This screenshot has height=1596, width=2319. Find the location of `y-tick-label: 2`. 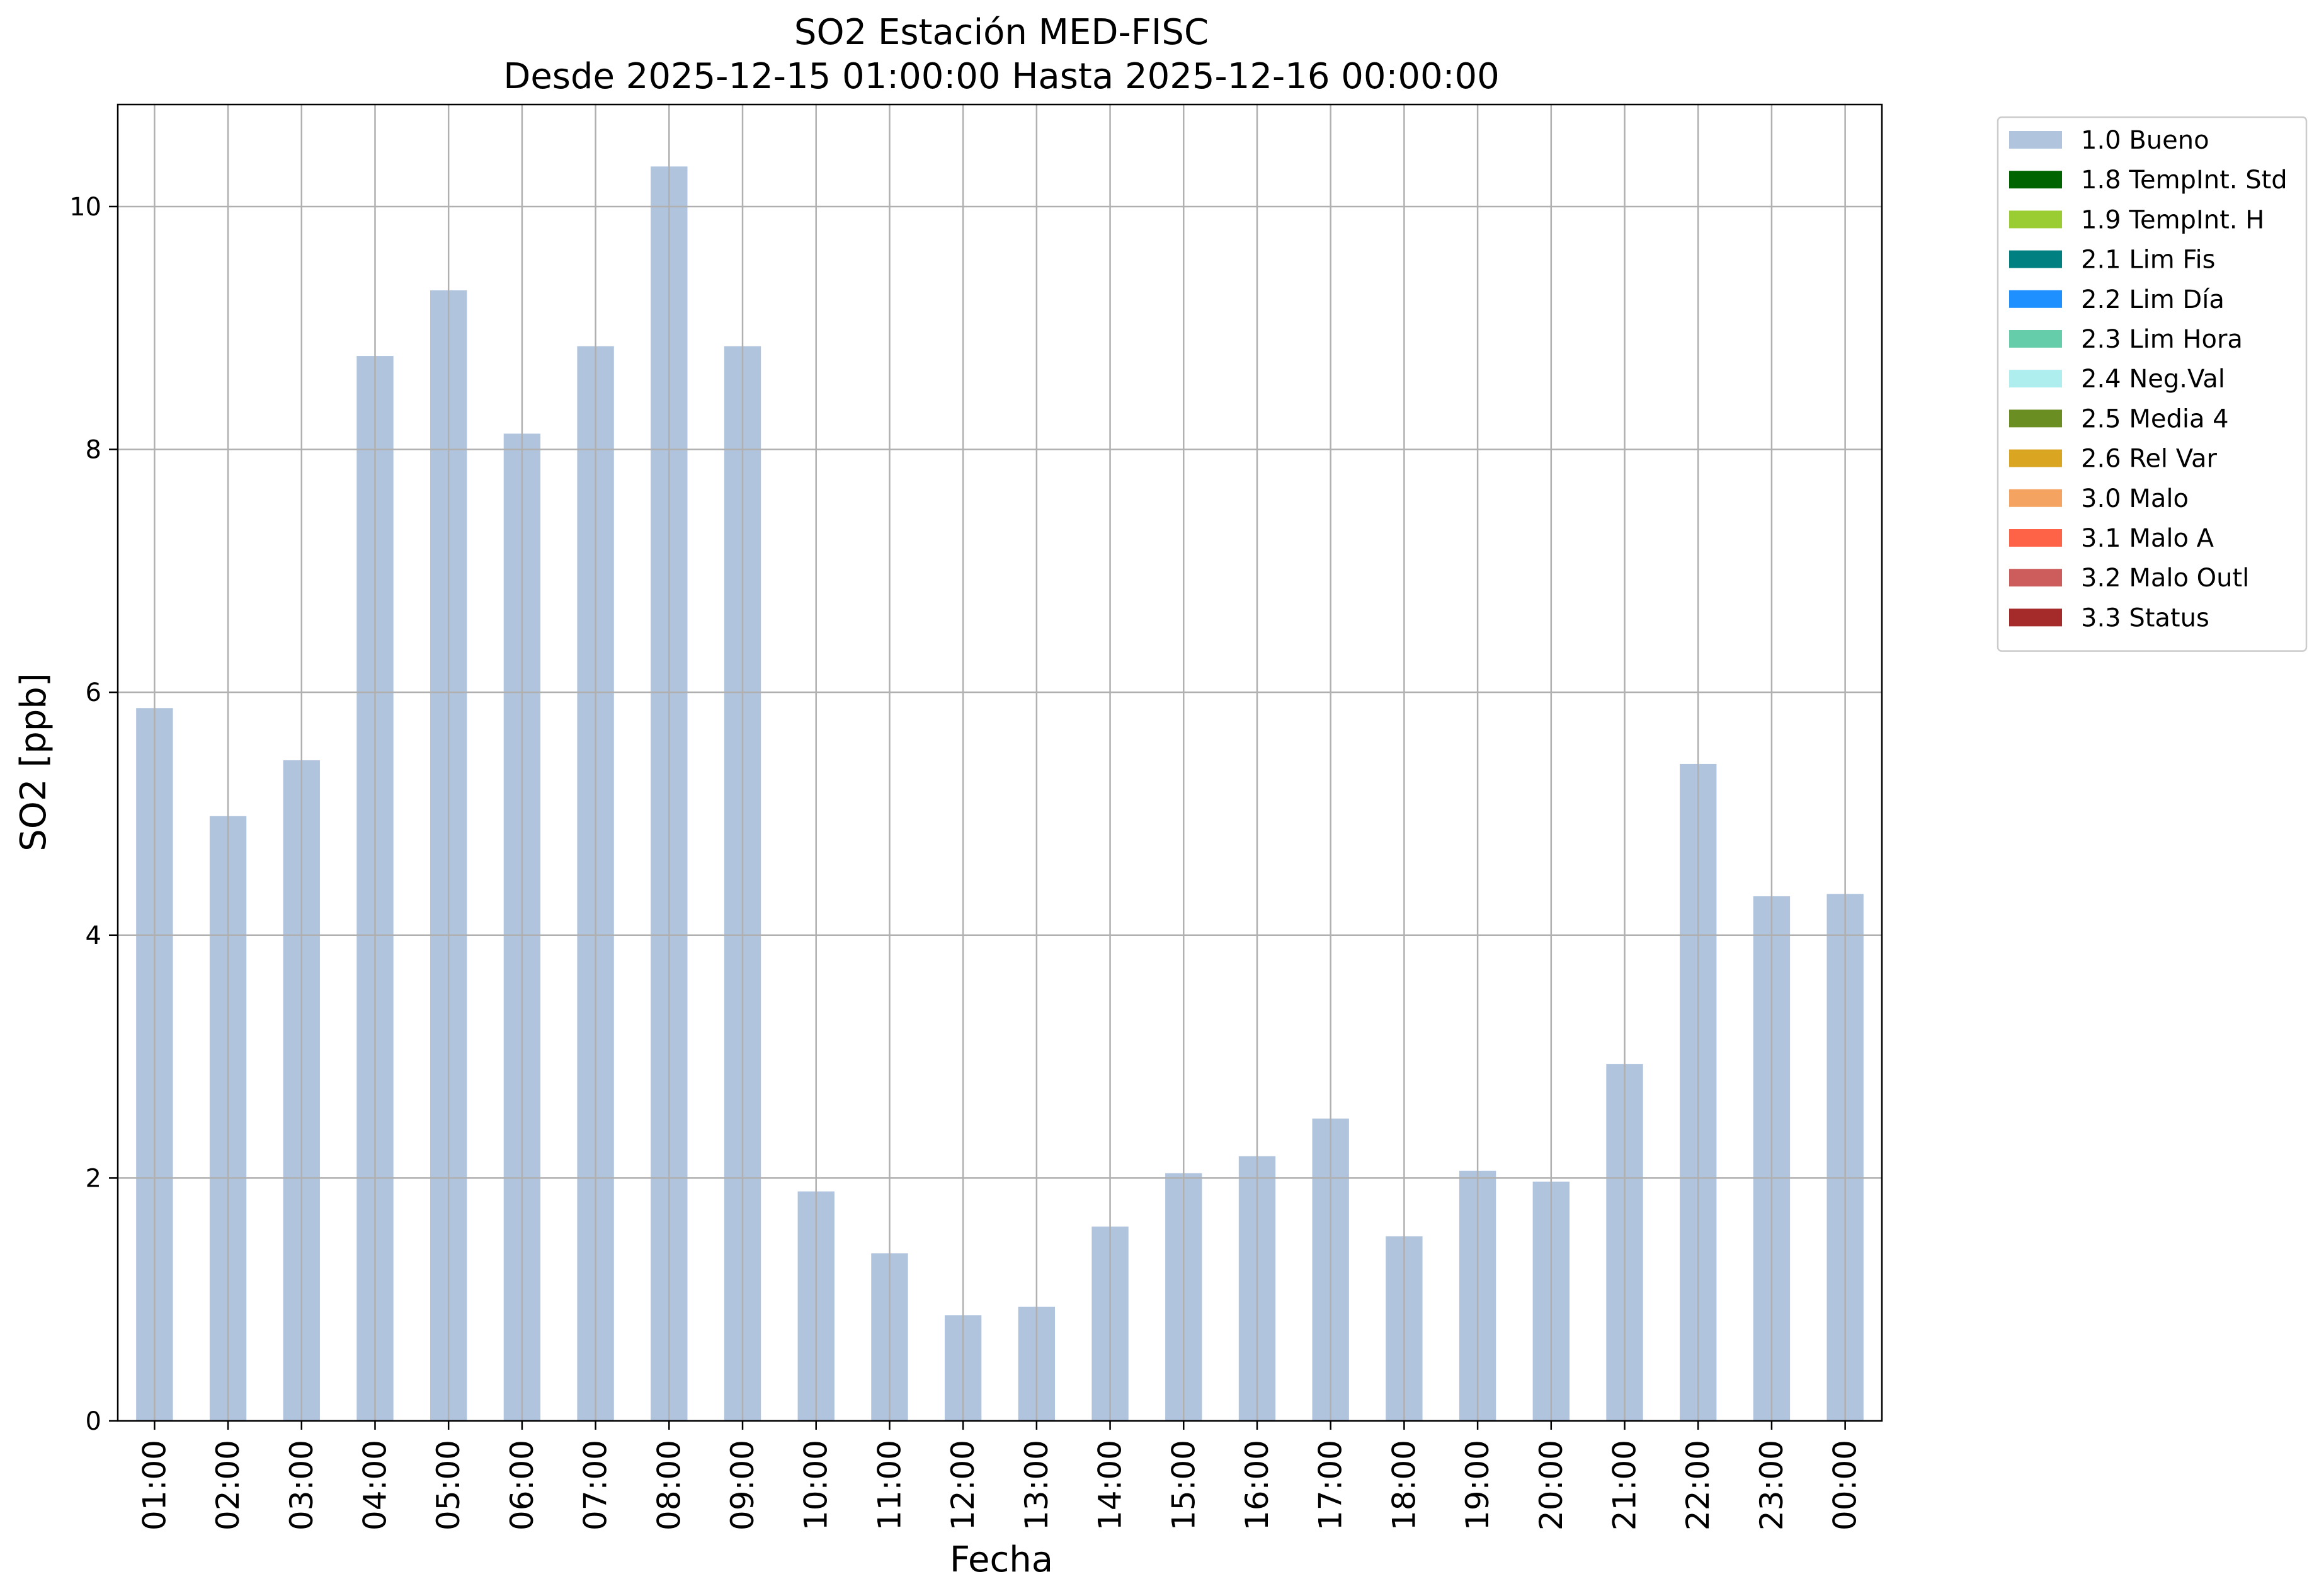

y-tick-label: 2 is located at coordinates (93, 1178).